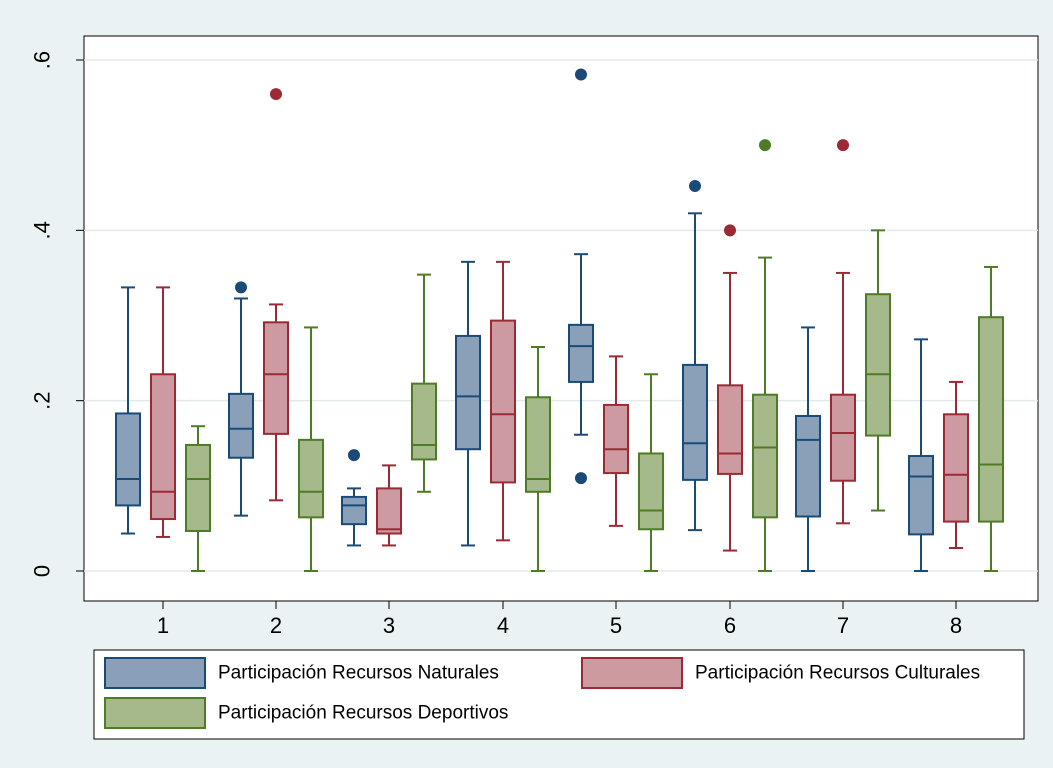  I want to click on legend-label: Participación Recursos Naturales, so click(358, 673).